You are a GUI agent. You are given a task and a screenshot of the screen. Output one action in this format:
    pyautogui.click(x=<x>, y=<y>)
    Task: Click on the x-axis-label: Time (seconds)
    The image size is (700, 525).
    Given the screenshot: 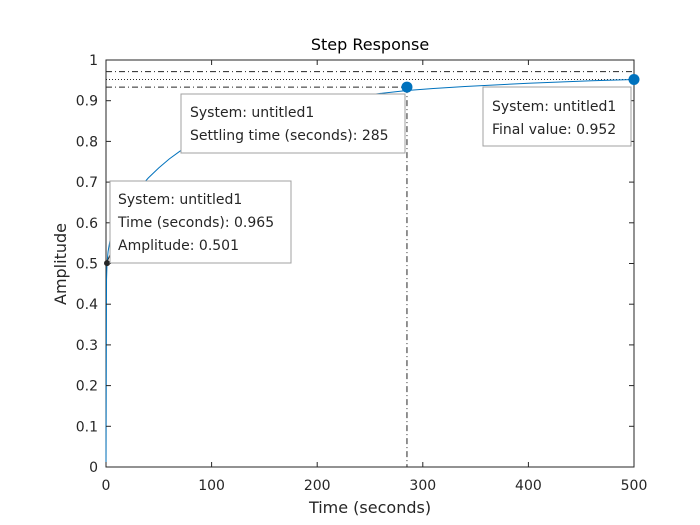 What is the action you would take?
    pyautogui.click(x=369, y=507)
    